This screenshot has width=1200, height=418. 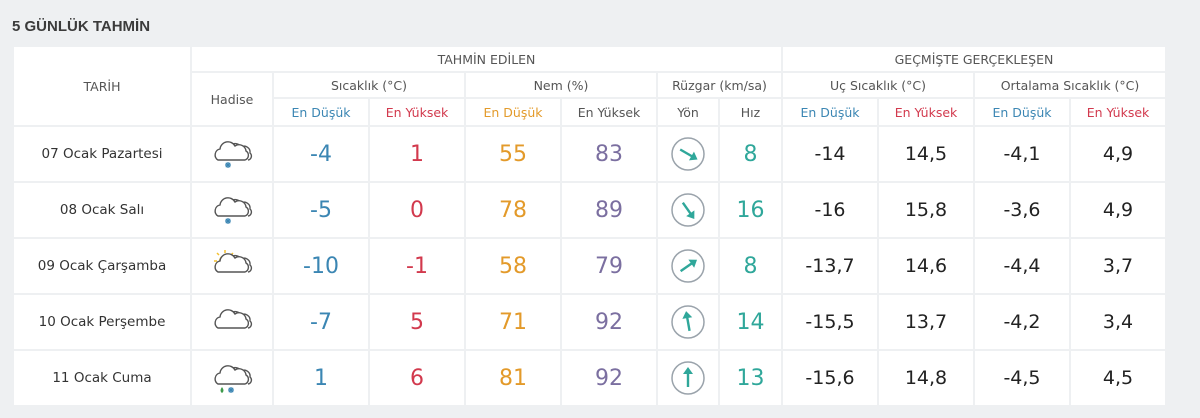 I want to click on sun-cloud-icon, so click(x=232, y=266).